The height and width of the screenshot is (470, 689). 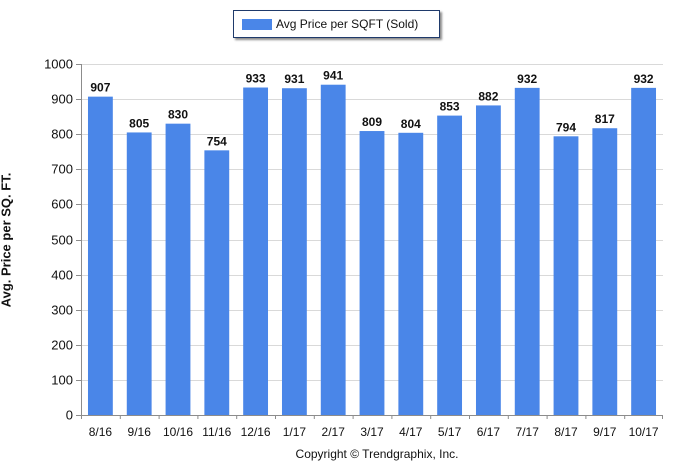 I want to click on x-tick-label: 7/17, so click(x=528, y=432).